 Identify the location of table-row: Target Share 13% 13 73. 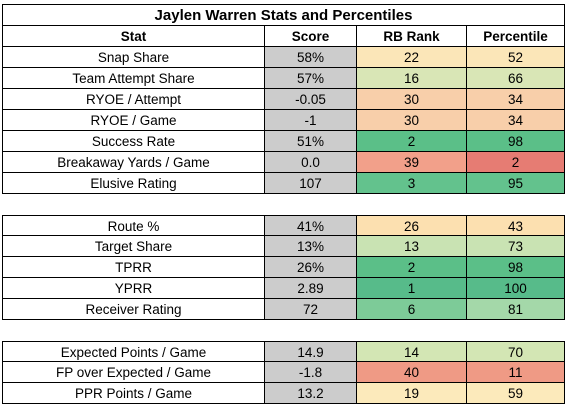
(283, 246).